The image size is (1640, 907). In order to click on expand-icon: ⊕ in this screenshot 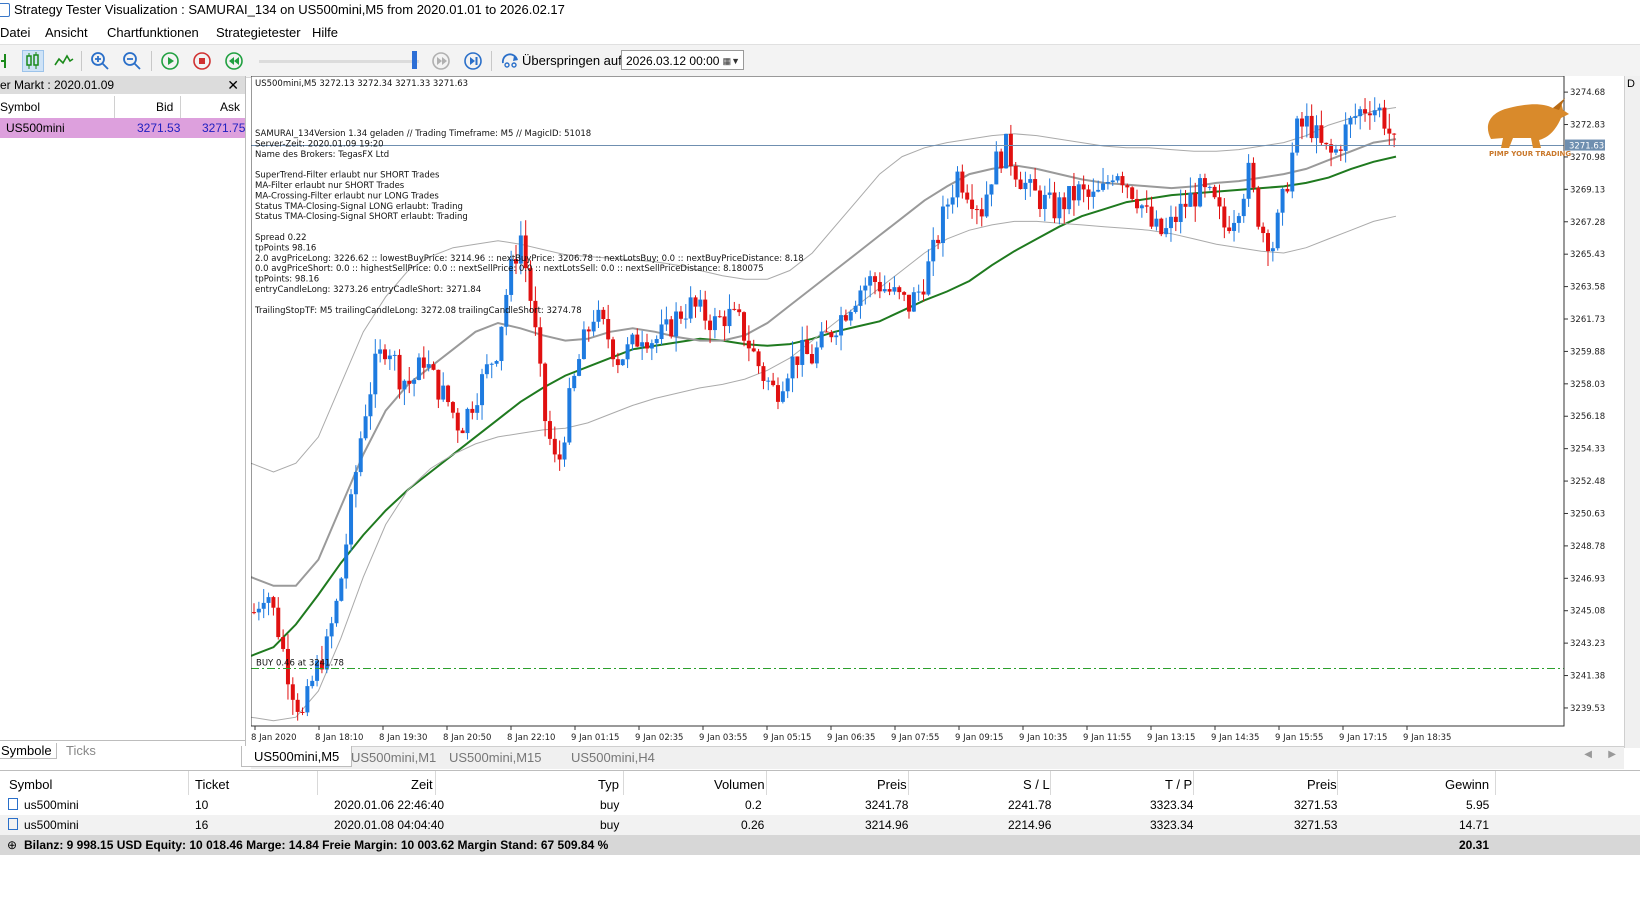, I will do `click(12, 845)`.